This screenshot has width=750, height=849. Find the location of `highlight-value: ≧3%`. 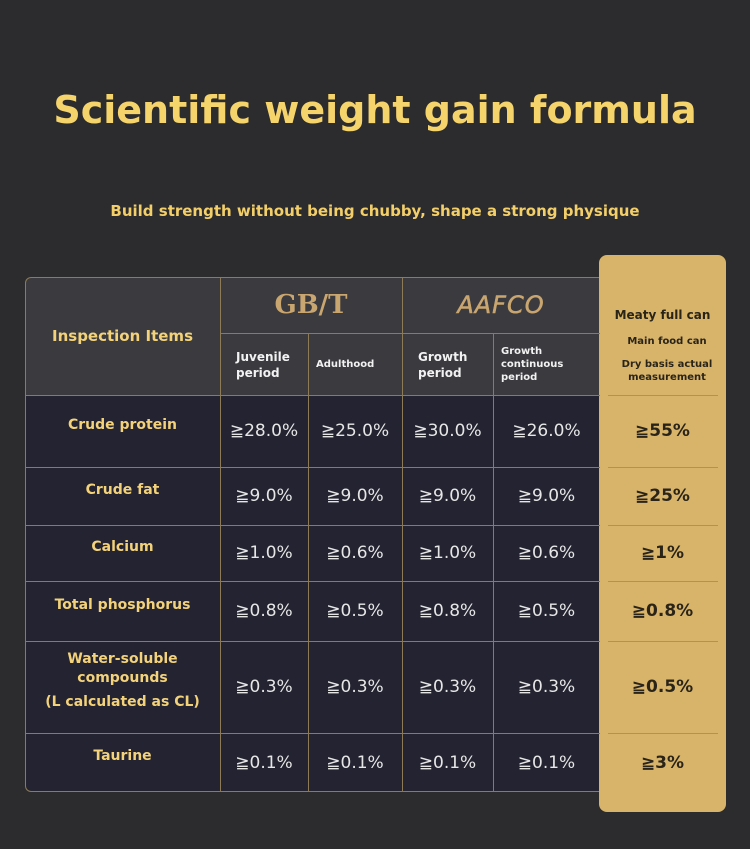

highlight-value: ≧3% is located at coordinates (662, 762).